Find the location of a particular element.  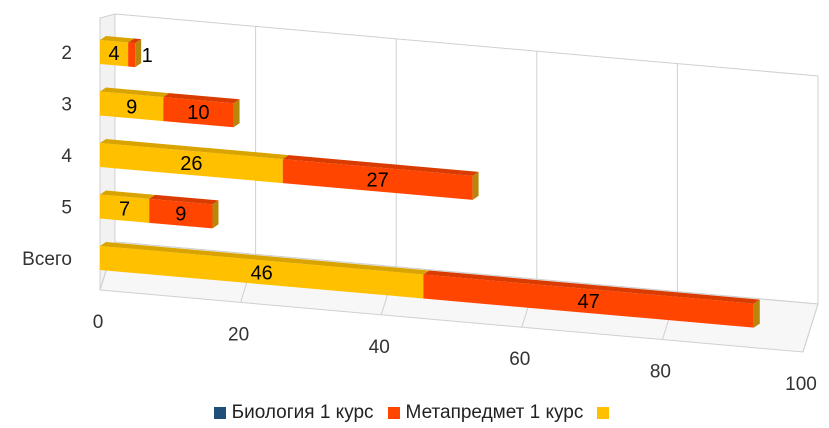

data-label: 47 is located at coordinates (588, 302).